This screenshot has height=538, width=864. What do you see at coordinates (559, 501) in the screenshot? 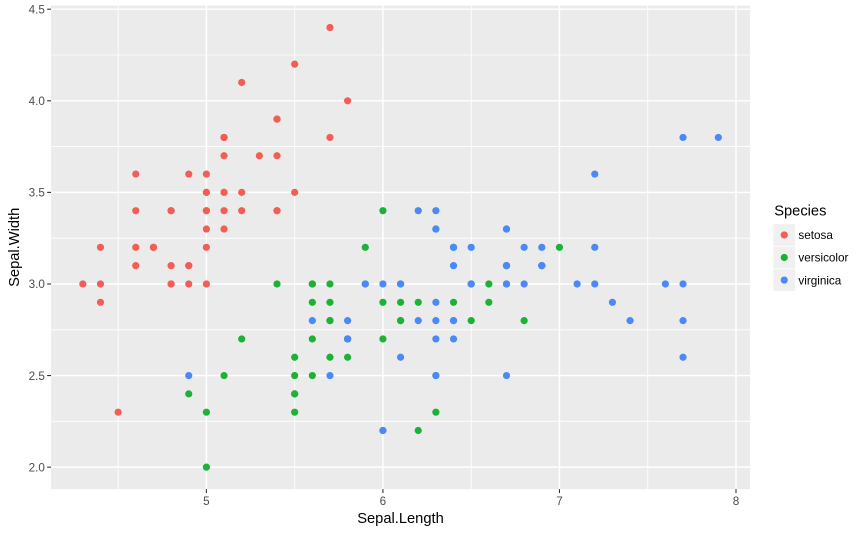
I see `x-tick-label: 7` at bounding box center [559, 501].